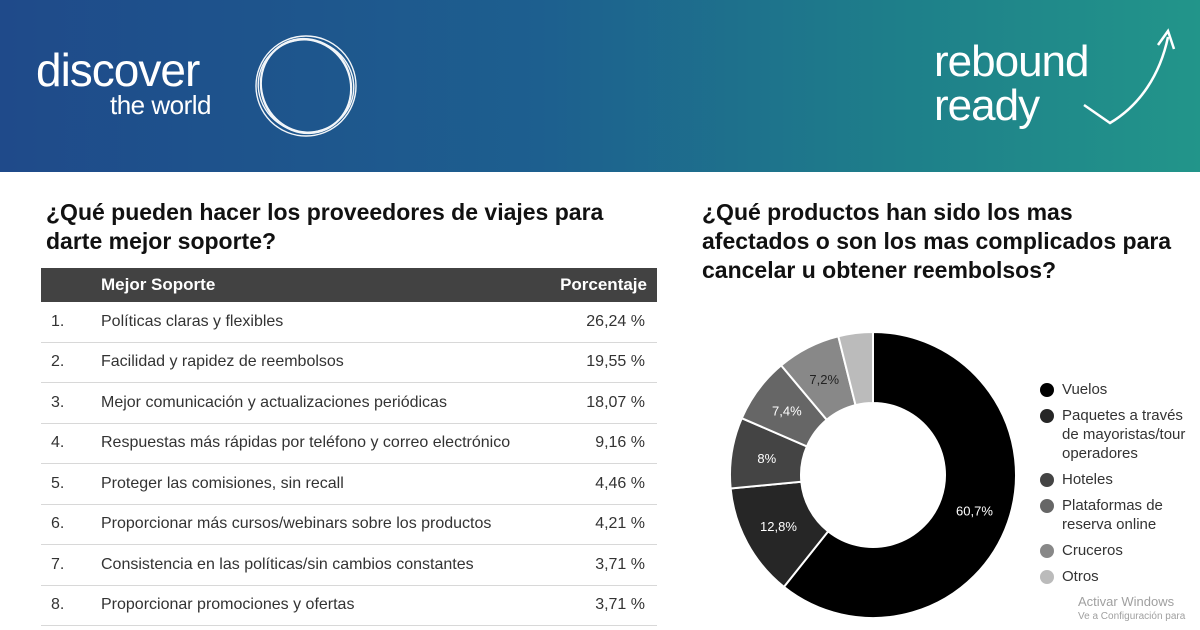  I want to click on legend-label: Cruceros, so click(1092, 550).